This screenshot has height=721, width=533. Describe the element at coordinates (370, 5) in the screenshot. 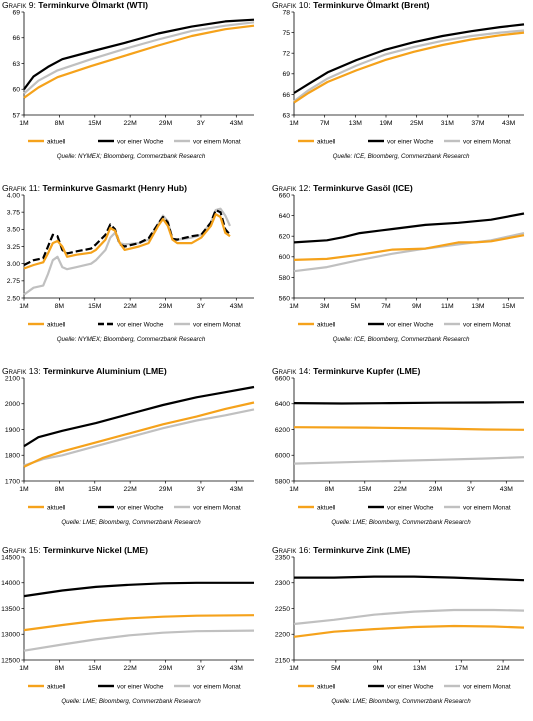

I see `chart-name: Terminkurve Ölmarkt (Brent)` at that location.